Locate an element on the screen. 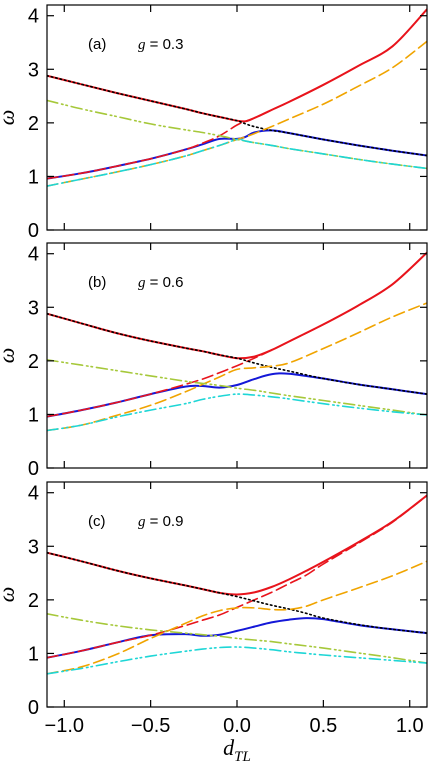 The width and height of the screenshot is (431, 770). x-axis-label: dTL is located at coordinates (237, 750).